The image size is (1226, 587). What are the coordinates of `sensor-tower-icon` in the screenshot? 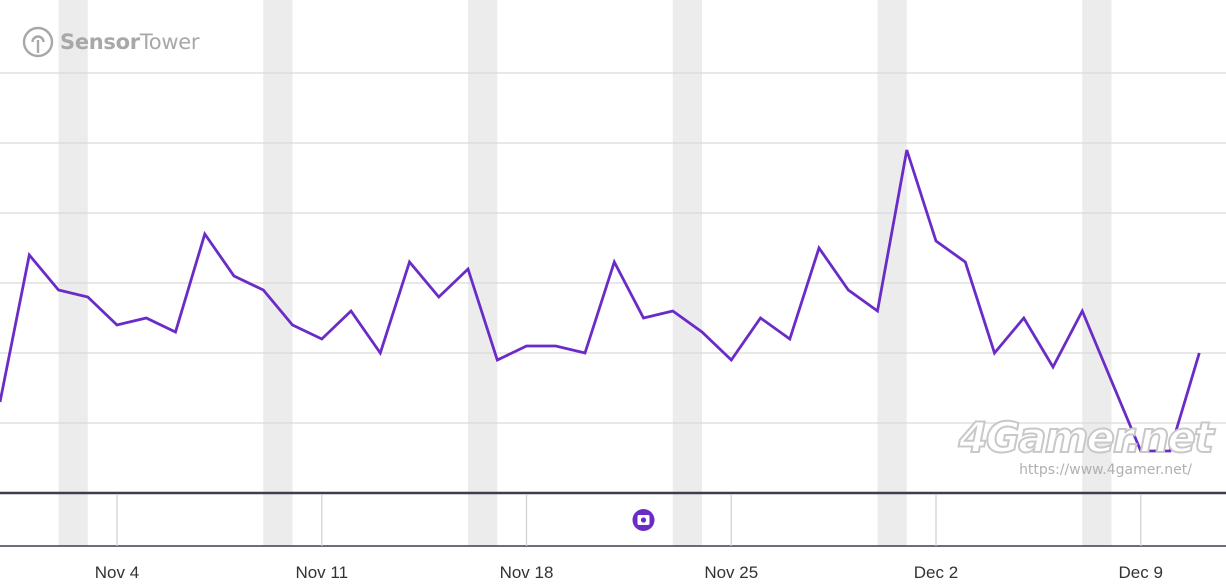 It's located at (38, 42).